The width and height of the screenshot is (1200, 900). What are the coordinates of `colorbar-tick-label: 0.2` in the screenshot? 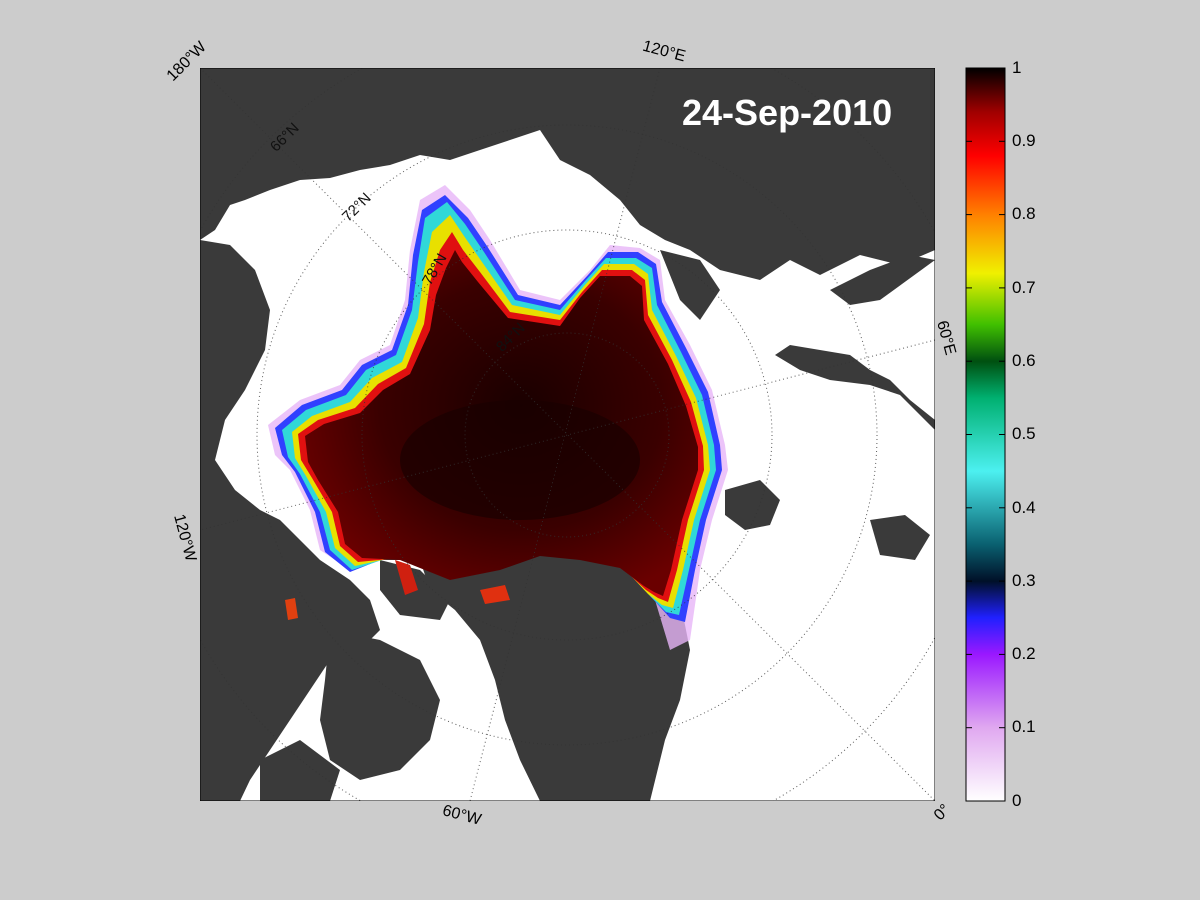 It's located at (1024, 653).